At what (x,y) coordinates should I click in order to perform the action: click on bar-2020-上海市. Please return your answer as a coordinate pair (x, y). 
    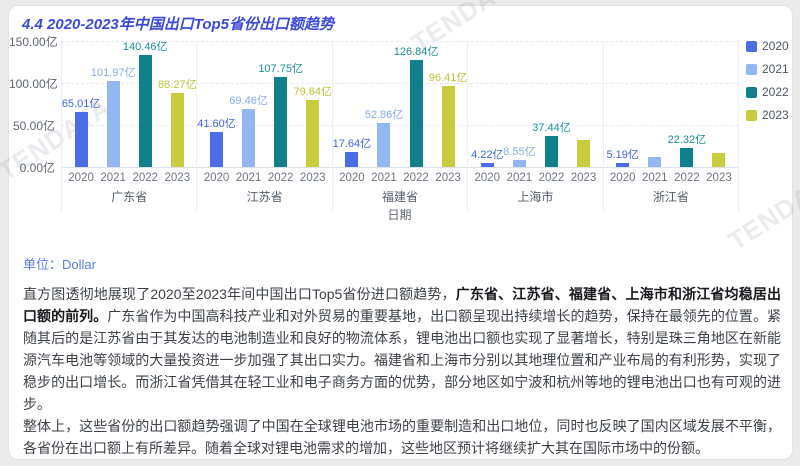
    Looking at the image, I should click on (487, 165).